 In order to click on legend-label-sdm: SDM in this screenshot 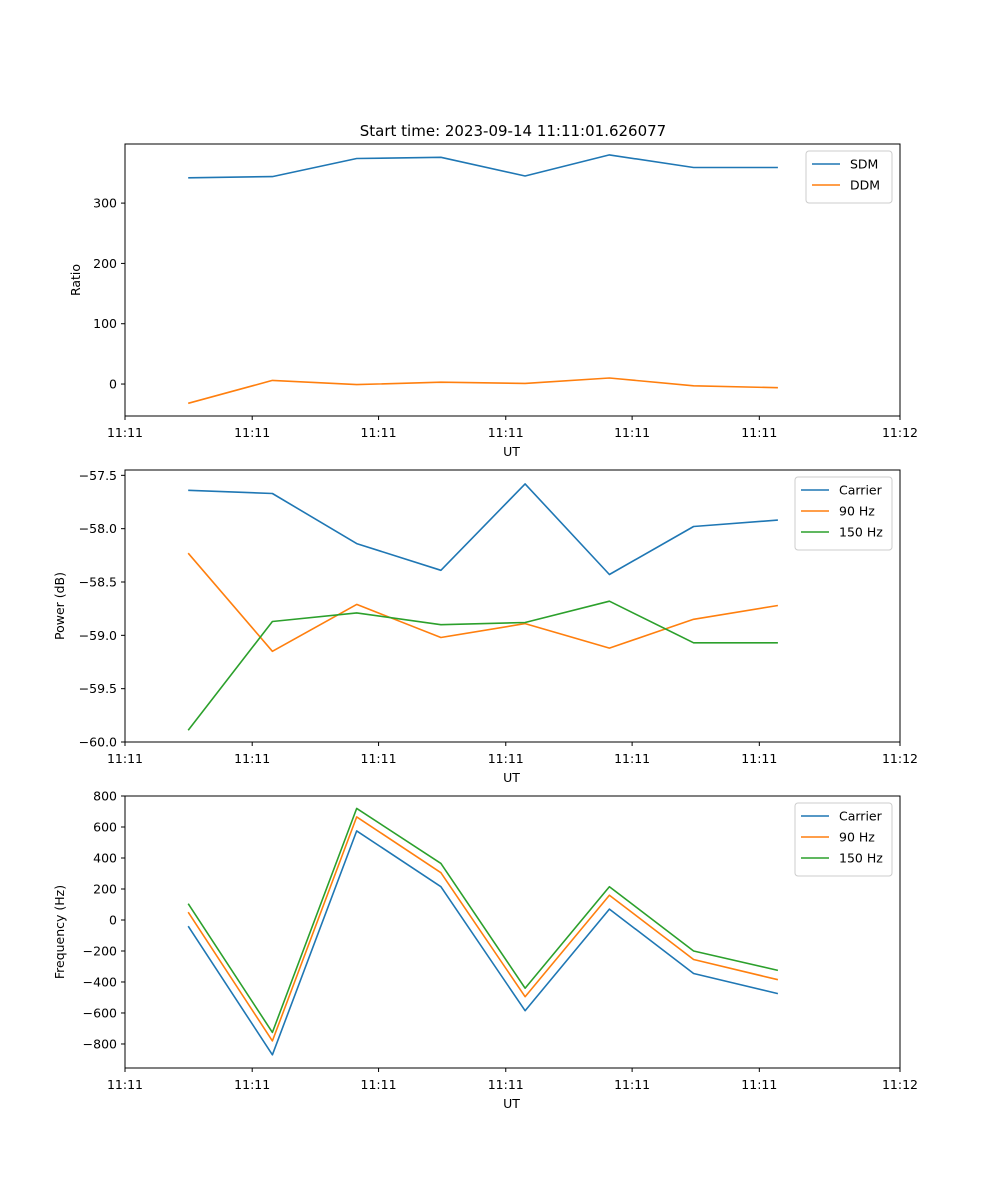, I will do `click(864, 164)`.